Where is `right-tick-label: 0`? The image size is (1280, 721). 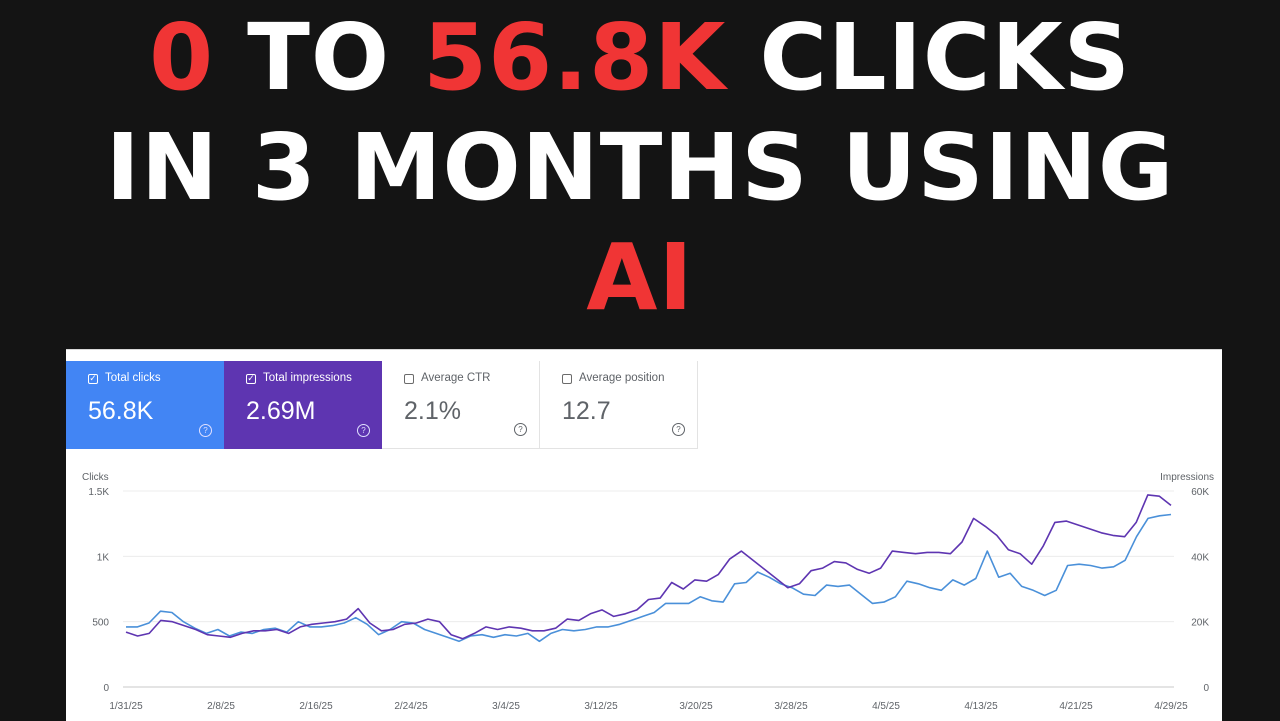
right-tick-label: 0 is located at coordinates (1206, 688).